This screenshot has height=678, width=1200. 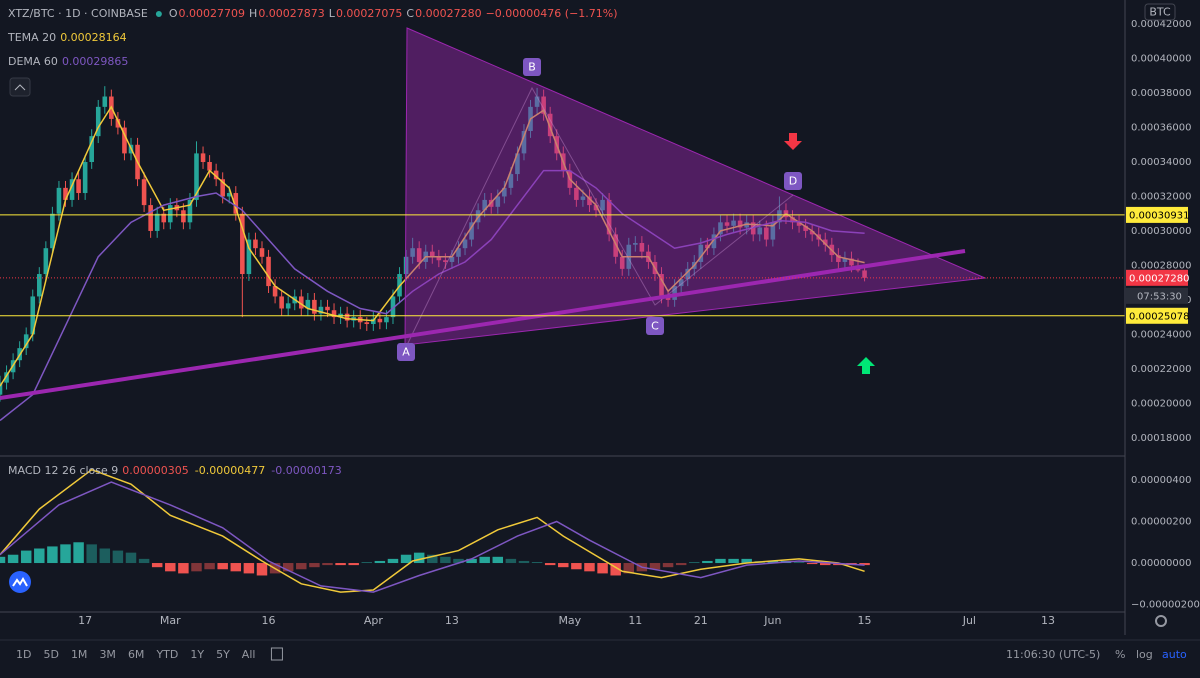 I want to click on range-button: 3M, so click(x=107, y=654).